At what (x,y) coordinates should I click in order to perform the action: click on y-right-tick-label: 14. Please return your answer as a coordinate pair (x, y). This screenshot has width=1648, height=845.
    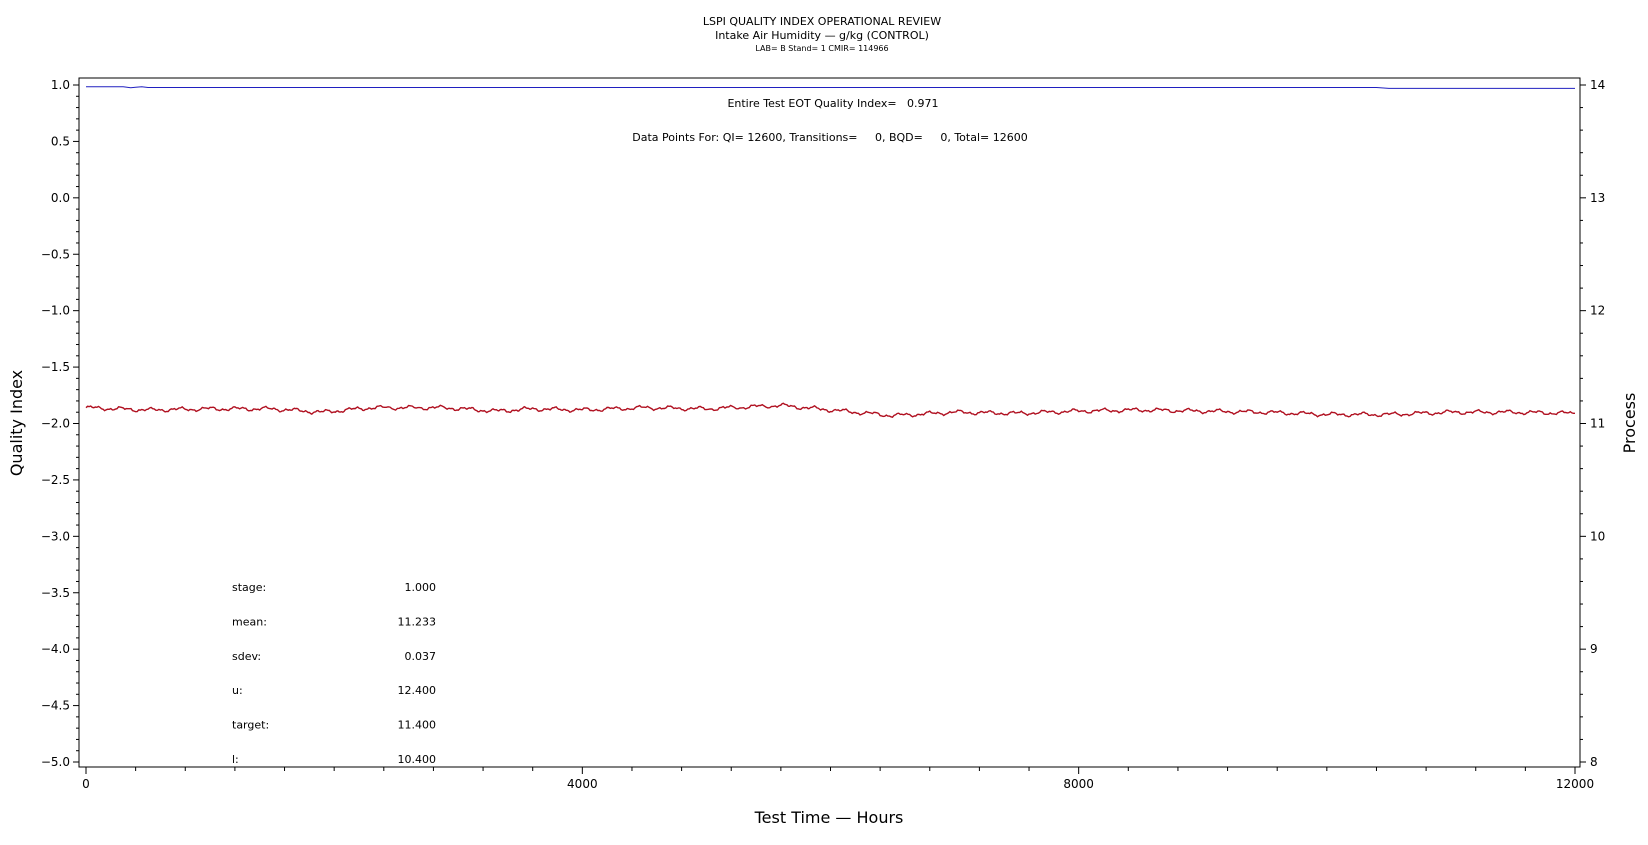
    Looking at the image, I should click on (1597, 85).